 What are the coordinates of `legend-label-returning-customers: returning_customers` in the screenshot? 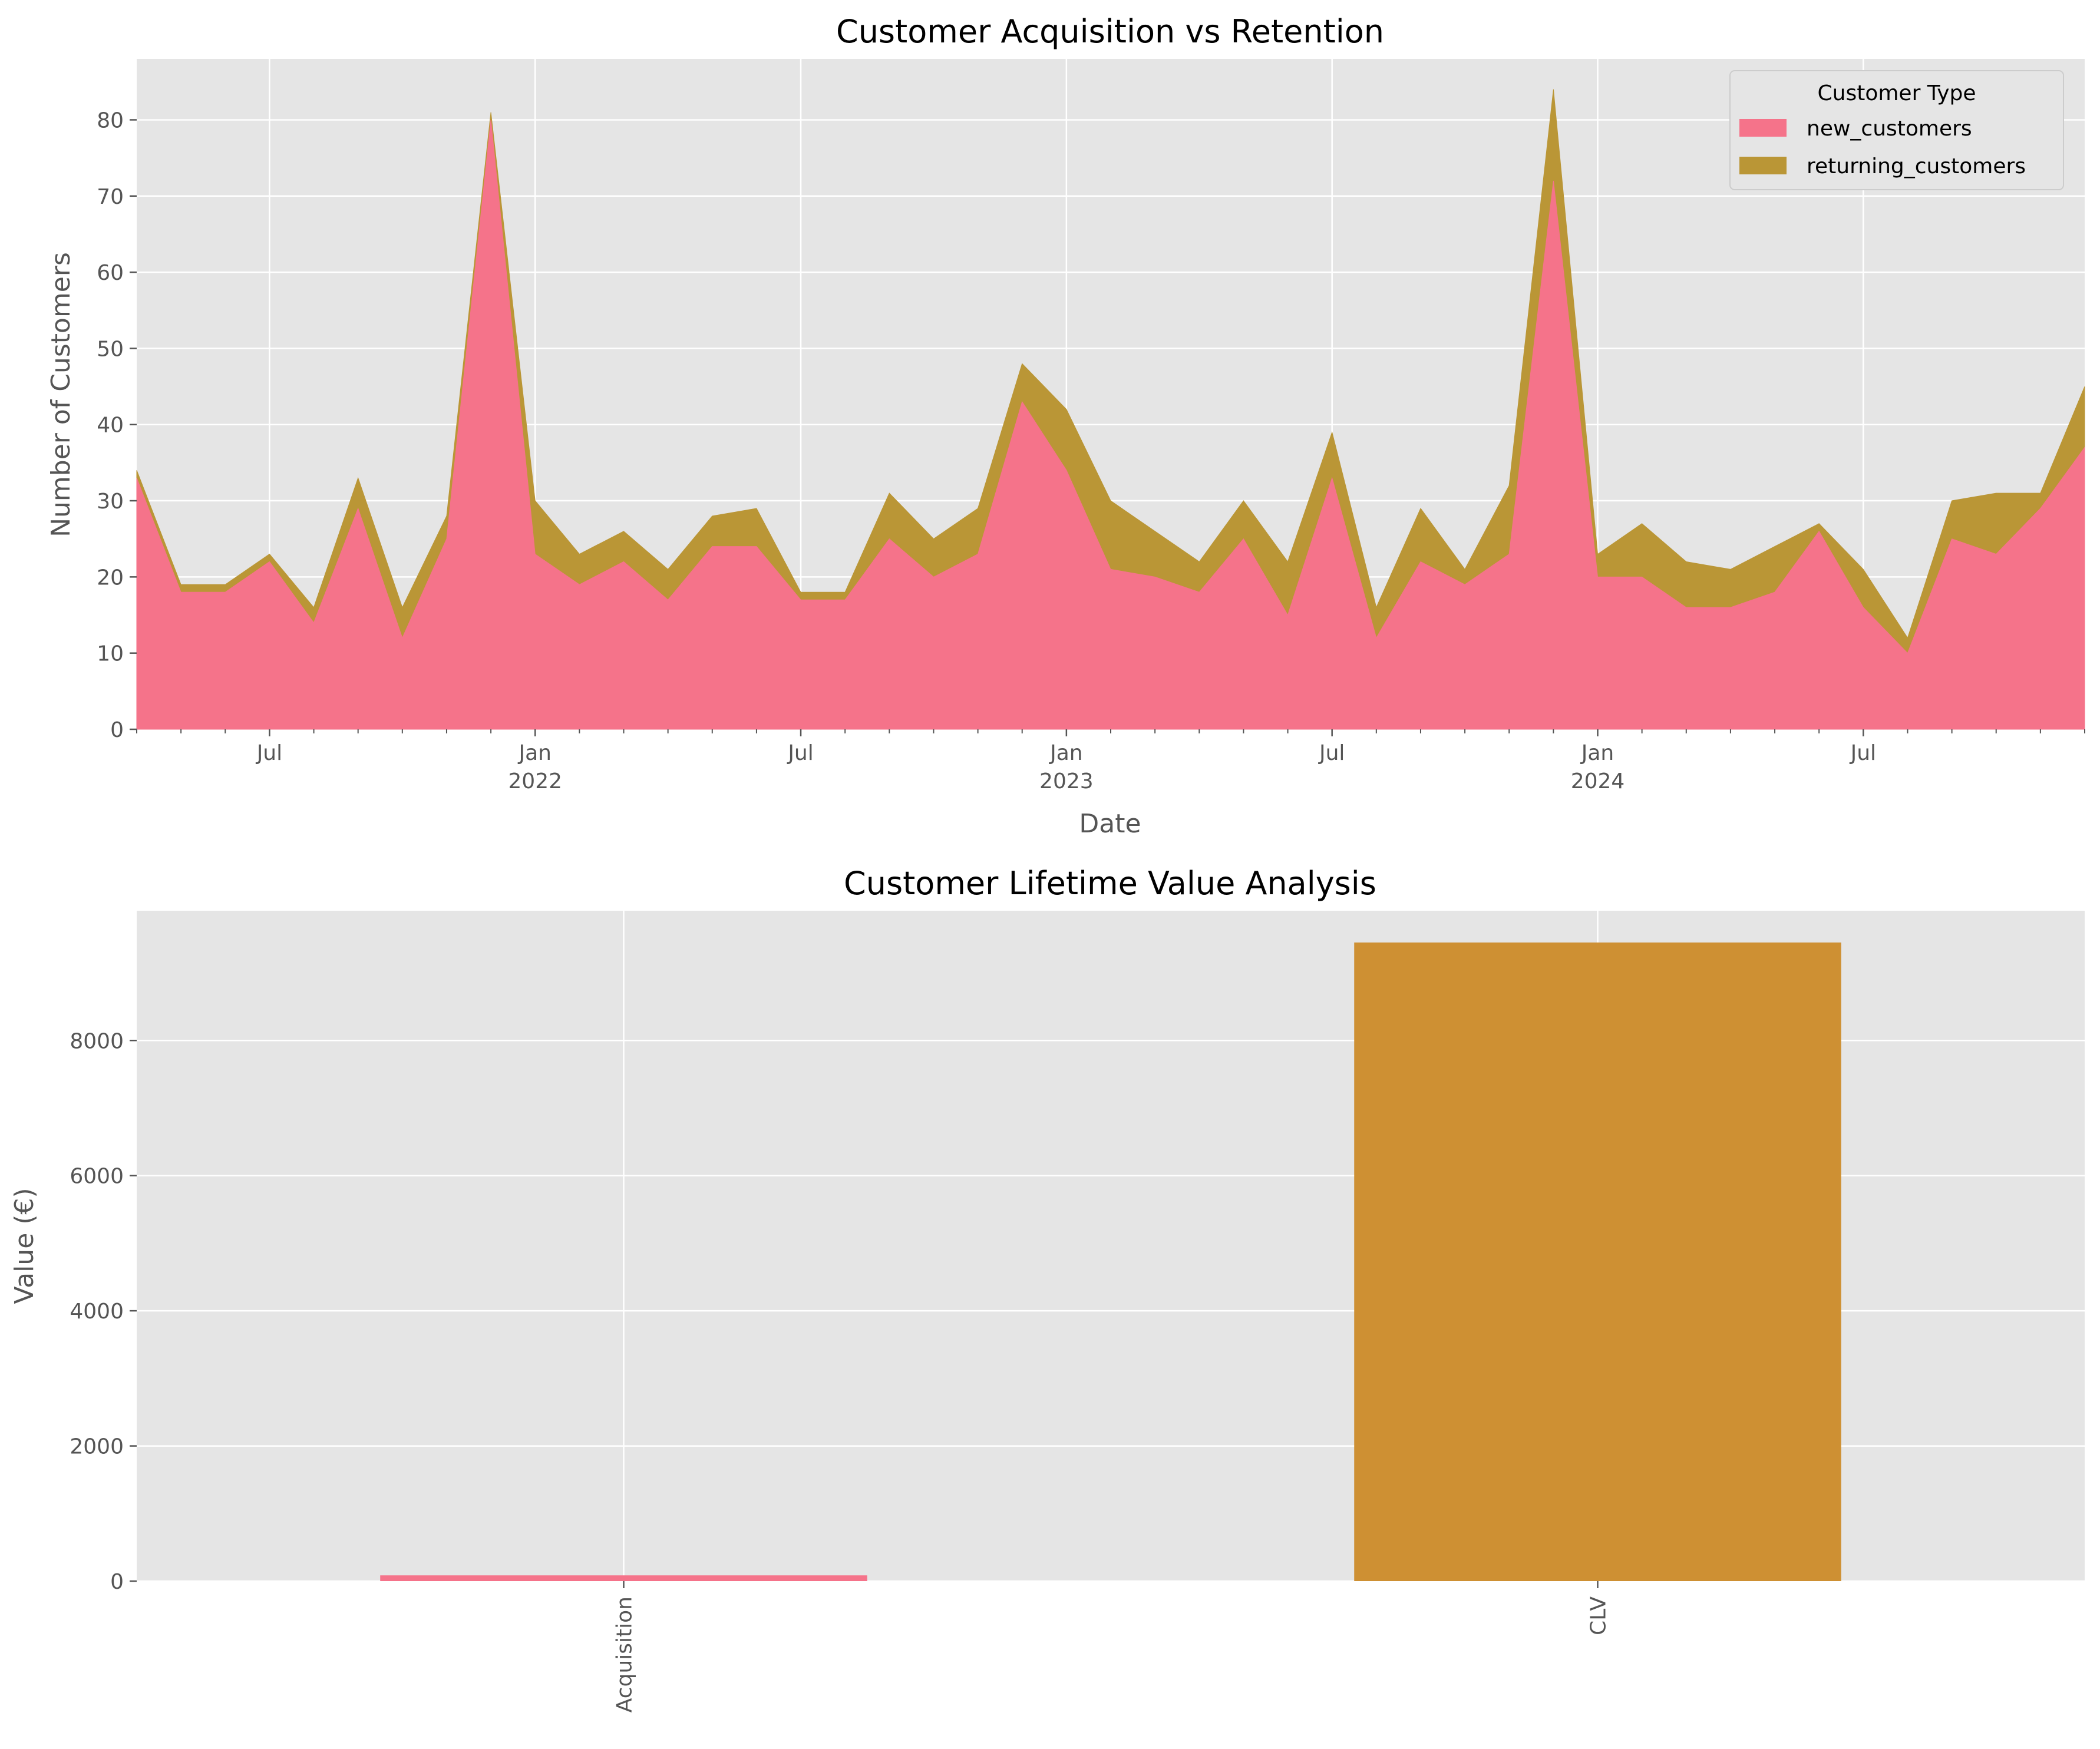 It's located at (1916, 166).